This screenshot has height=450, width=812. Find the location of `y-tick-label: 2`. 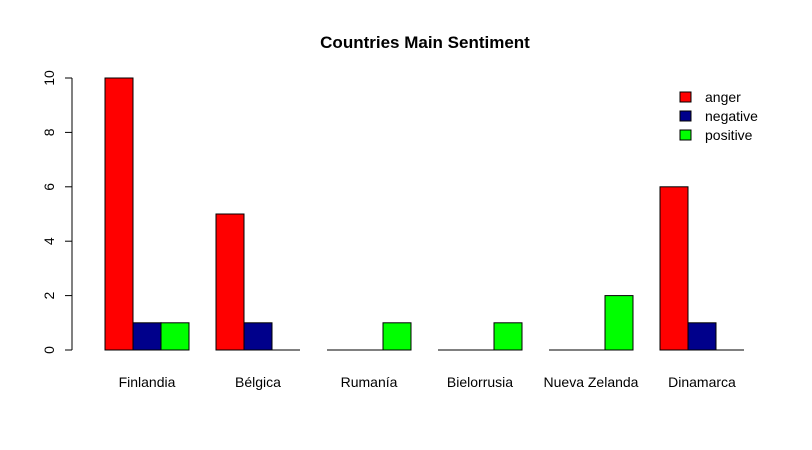

y-tick-label: 2 is located at coordinates (49, 295).